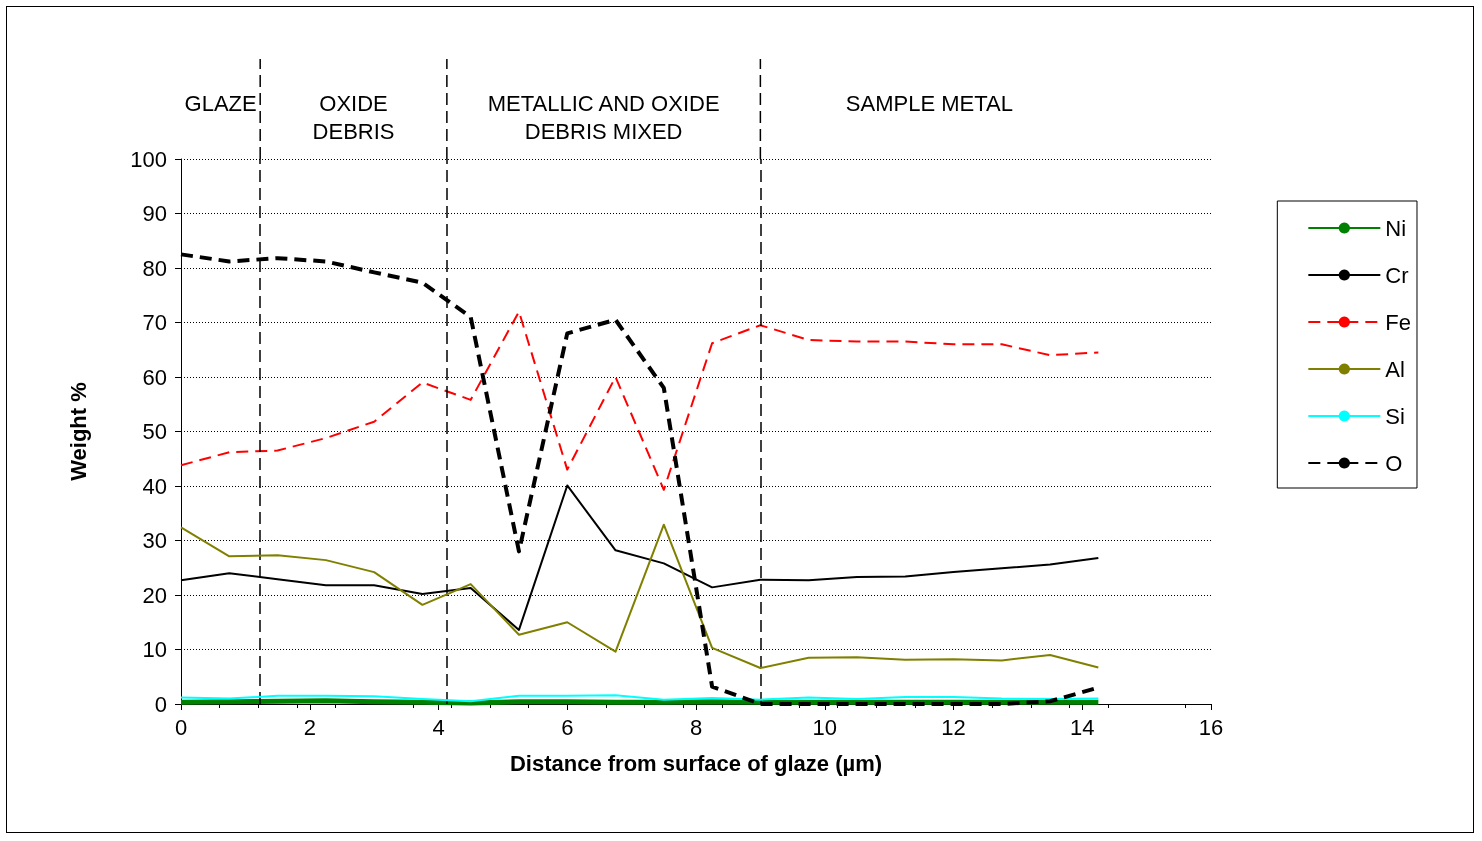 This screenshot has height=841, width=1482. I want to click on y-axis-title: Weight %, so click(78, 431).